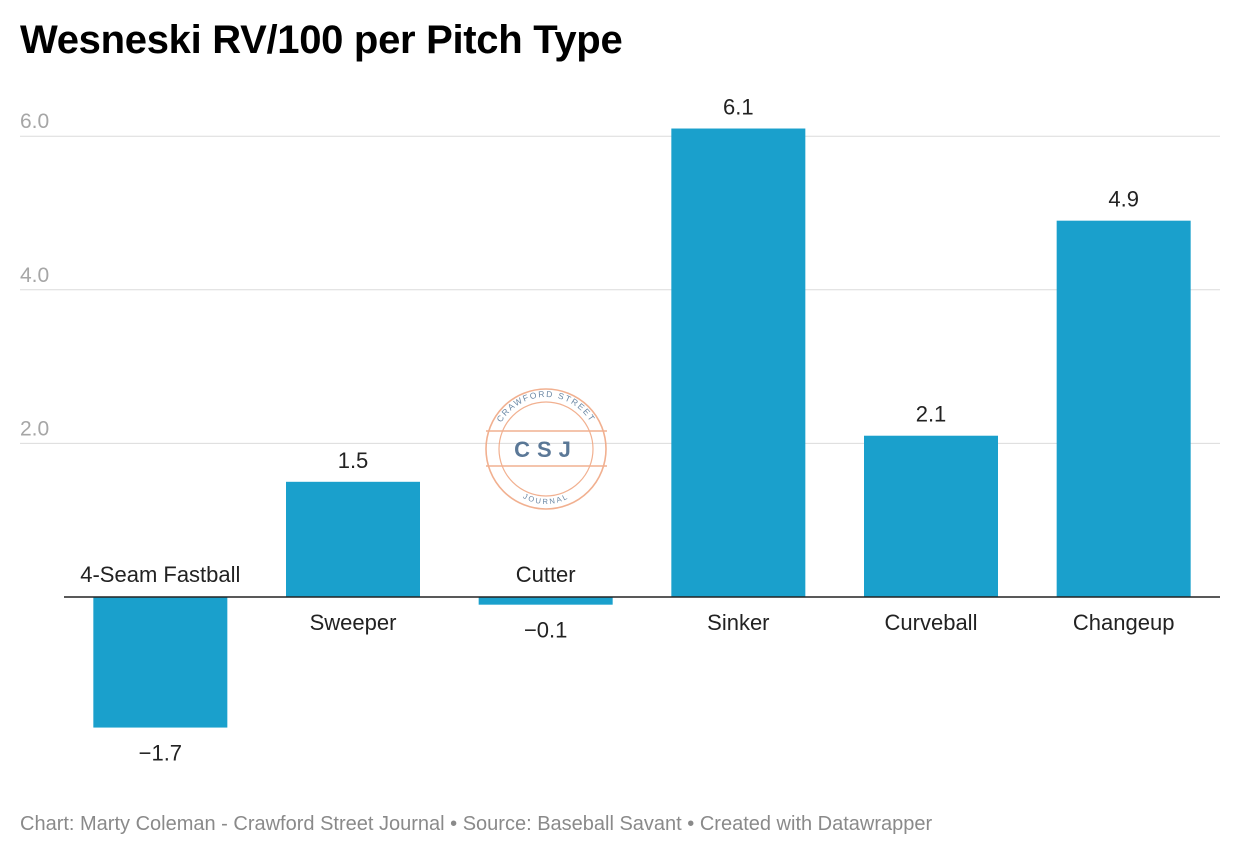 Image resolution: width=1240 pixels, height=858 pixels. I want to click on bar-sweeper, so click(353, 539).